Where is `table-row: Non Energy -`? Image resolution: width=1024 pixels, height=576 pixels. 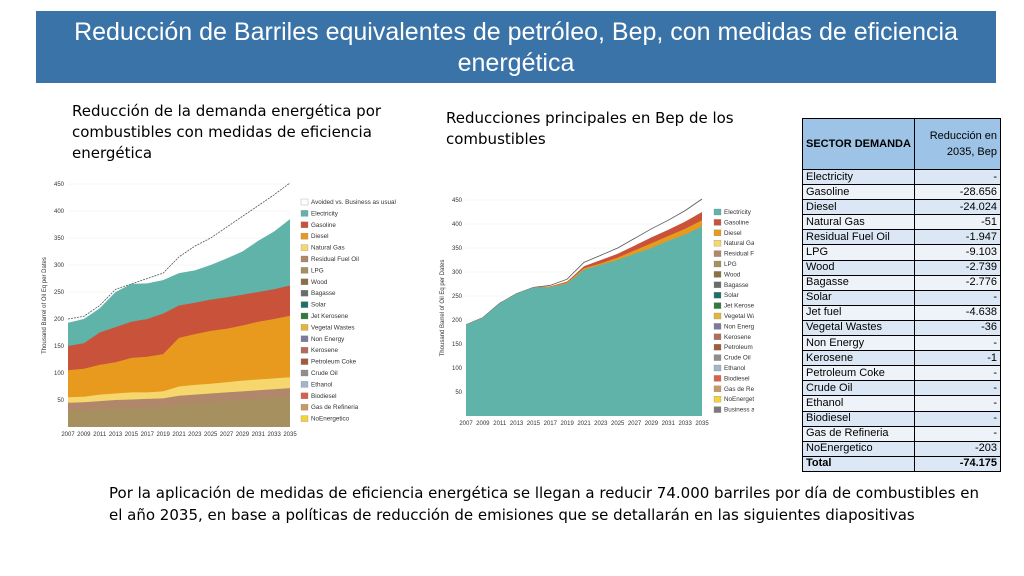
table-row: Non Energy - is located at coordinates (902, 343).